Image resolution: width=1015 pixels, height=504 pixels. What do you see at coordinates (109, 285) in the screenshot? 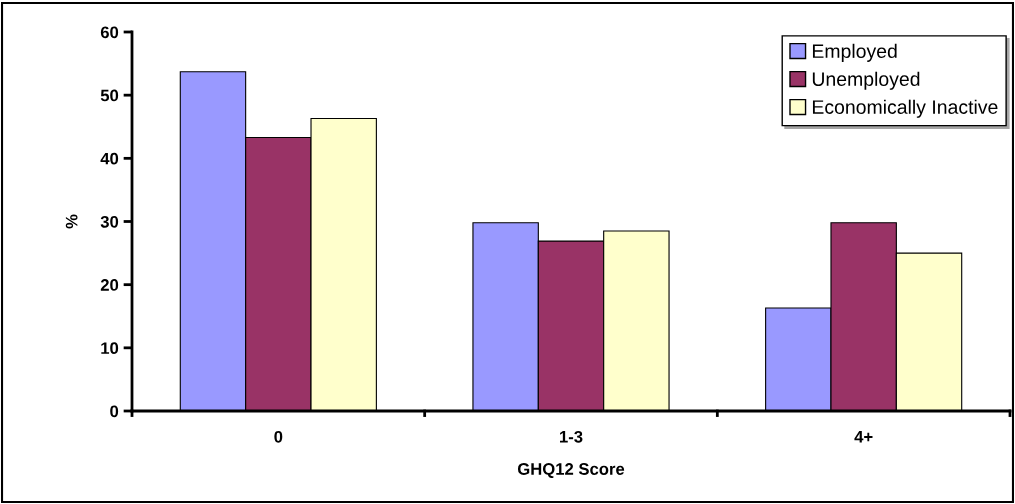
I see `y-tick-label: 20` at bounding box center [109, 285].